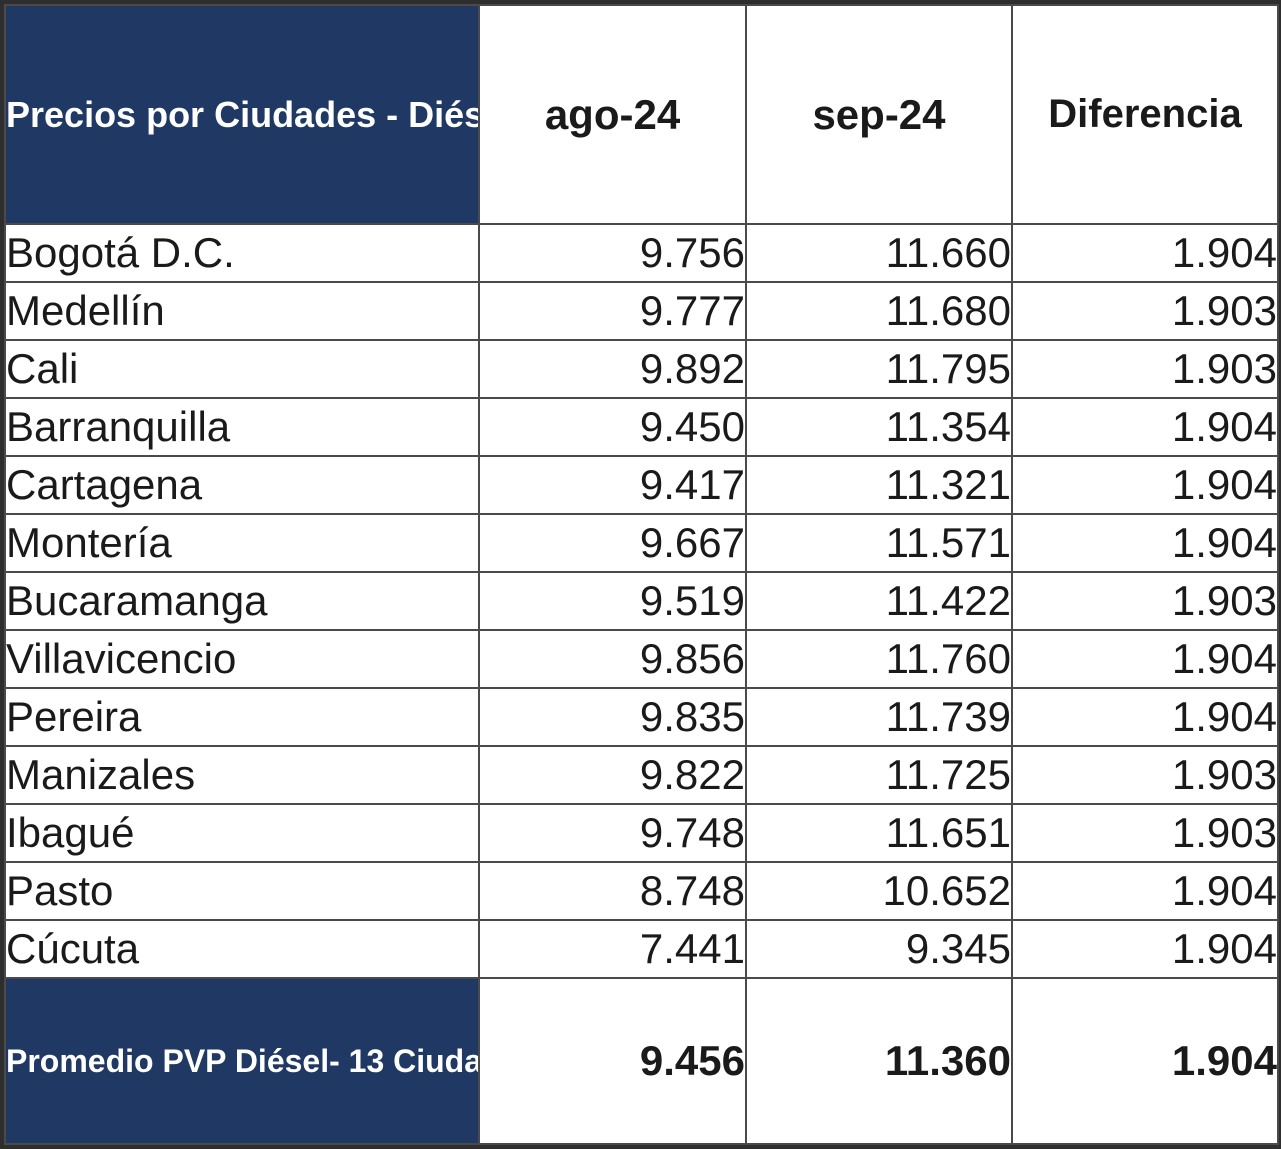  What do you see at coordinates (242, 369) in the screenshot?
I see `city-name-cell: Cali` at bounding box center [242, 369].